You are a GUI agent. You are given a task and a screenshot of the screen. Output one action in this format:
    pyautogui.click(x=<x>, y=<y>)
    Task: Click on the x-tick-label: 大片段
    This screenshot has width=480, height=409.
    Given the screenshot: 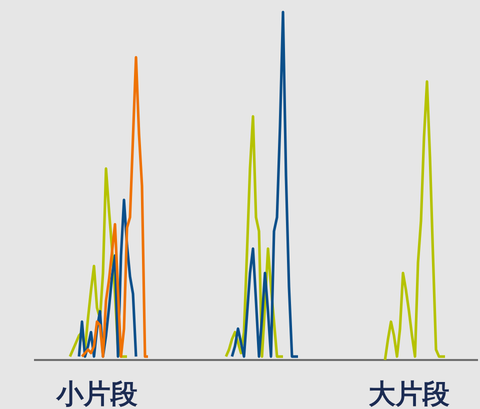 What is the action you would take?
    pyautogui.click(x=409, y=394)
    